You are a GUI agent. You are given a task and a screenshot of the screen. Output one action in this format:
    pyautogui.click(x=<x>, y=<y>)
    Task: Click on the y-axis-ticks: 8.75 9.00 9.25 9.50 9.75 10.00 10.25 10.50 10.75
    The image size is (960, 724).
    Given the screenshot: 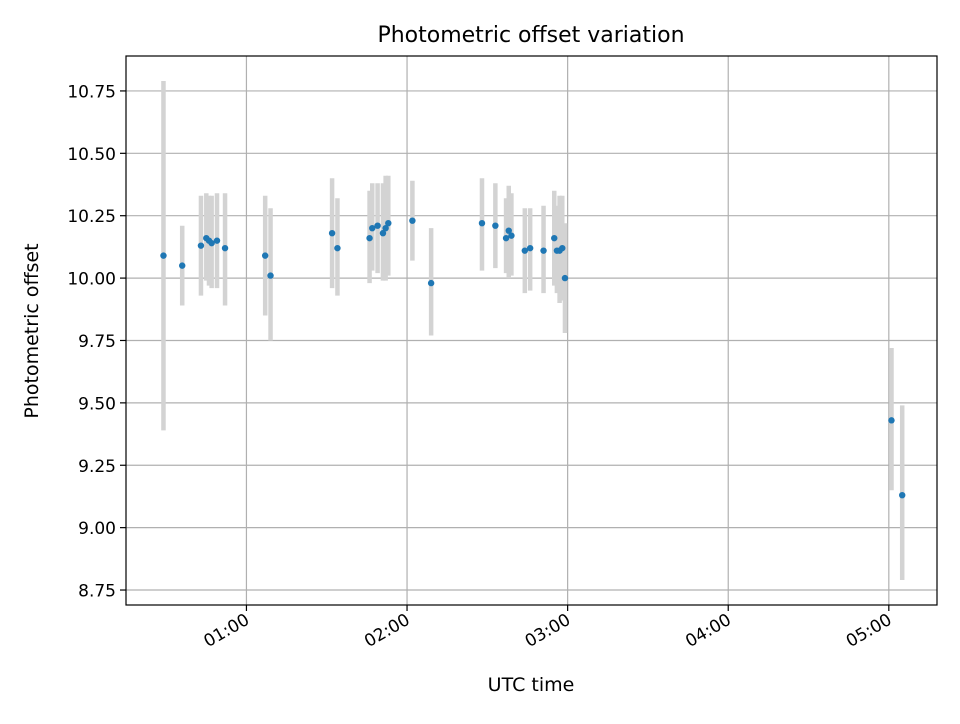 What is the action you would take?
    pyautogui.click(x=96, y=342)
    